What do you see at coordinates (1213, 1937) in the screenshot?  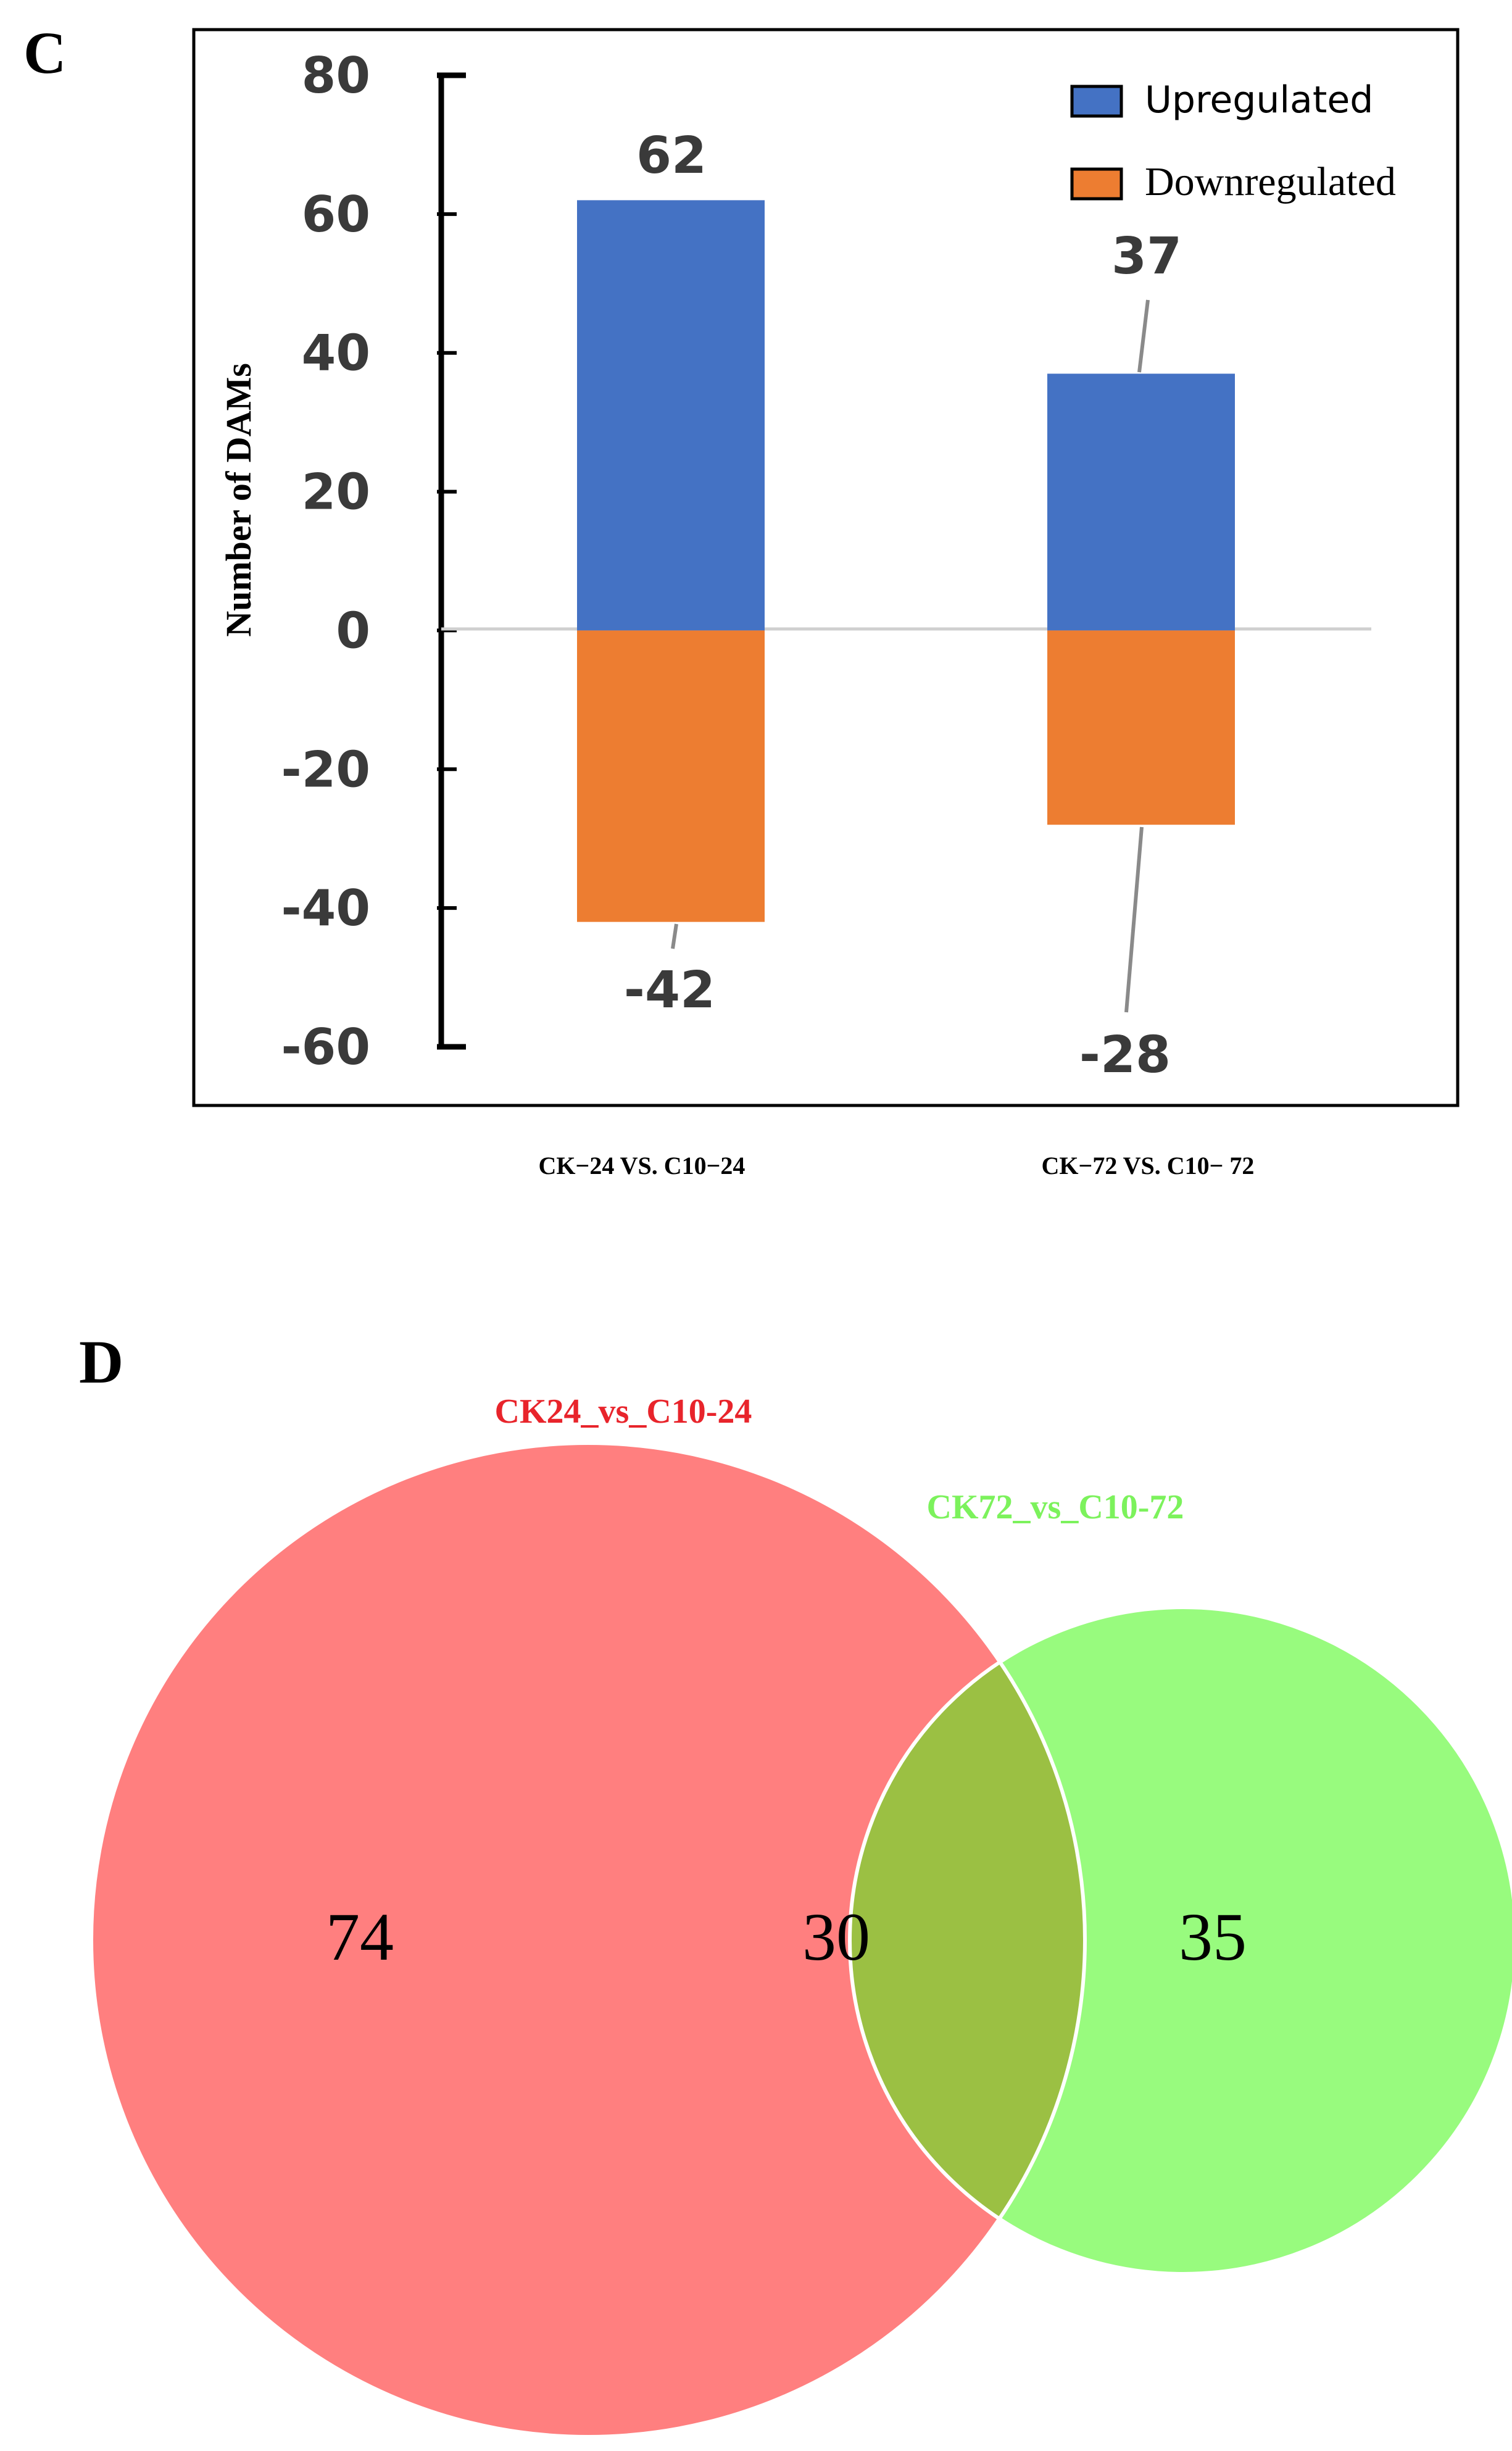 I see `venn-count-only-ck72: 35` at bounding box center [1213, 1937].